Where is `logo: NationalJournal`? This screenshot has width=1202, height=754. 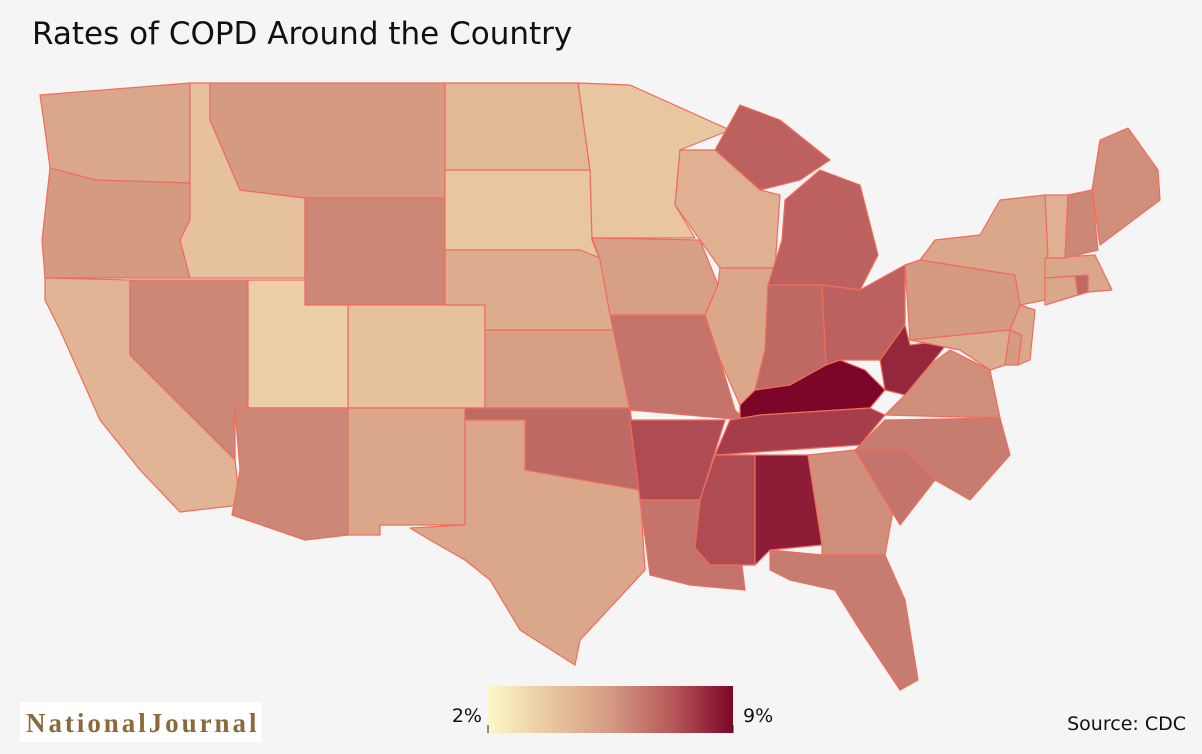
logo: NationalJournal is located at coordinates (141, 723).